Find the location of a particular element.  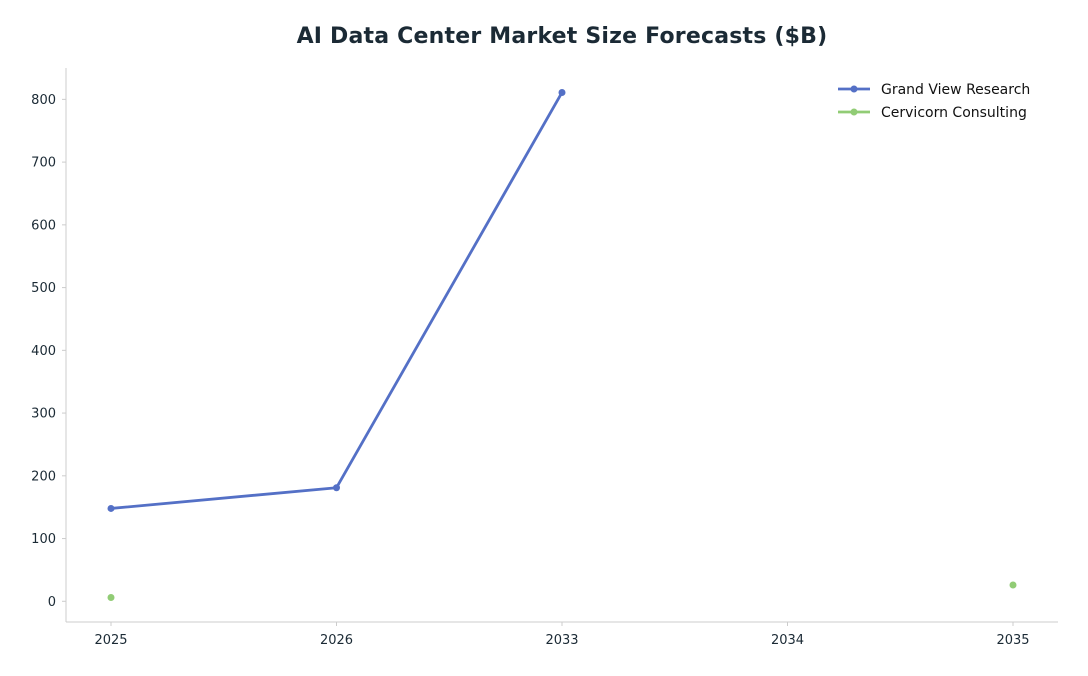

y-tick-label: 300 is located at coordinates (43, 414).